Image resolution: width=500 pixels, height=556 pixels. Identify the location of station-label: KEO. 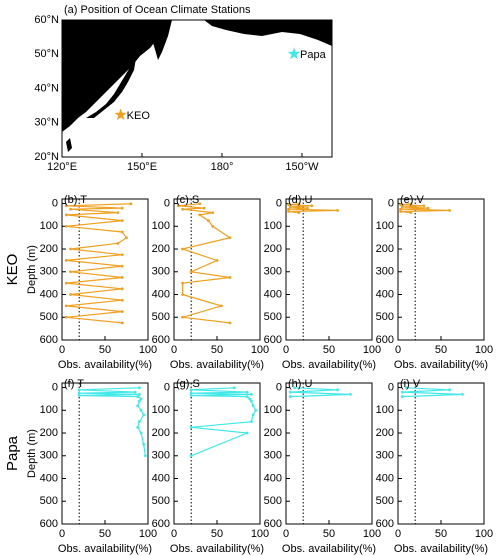
(139, 116).